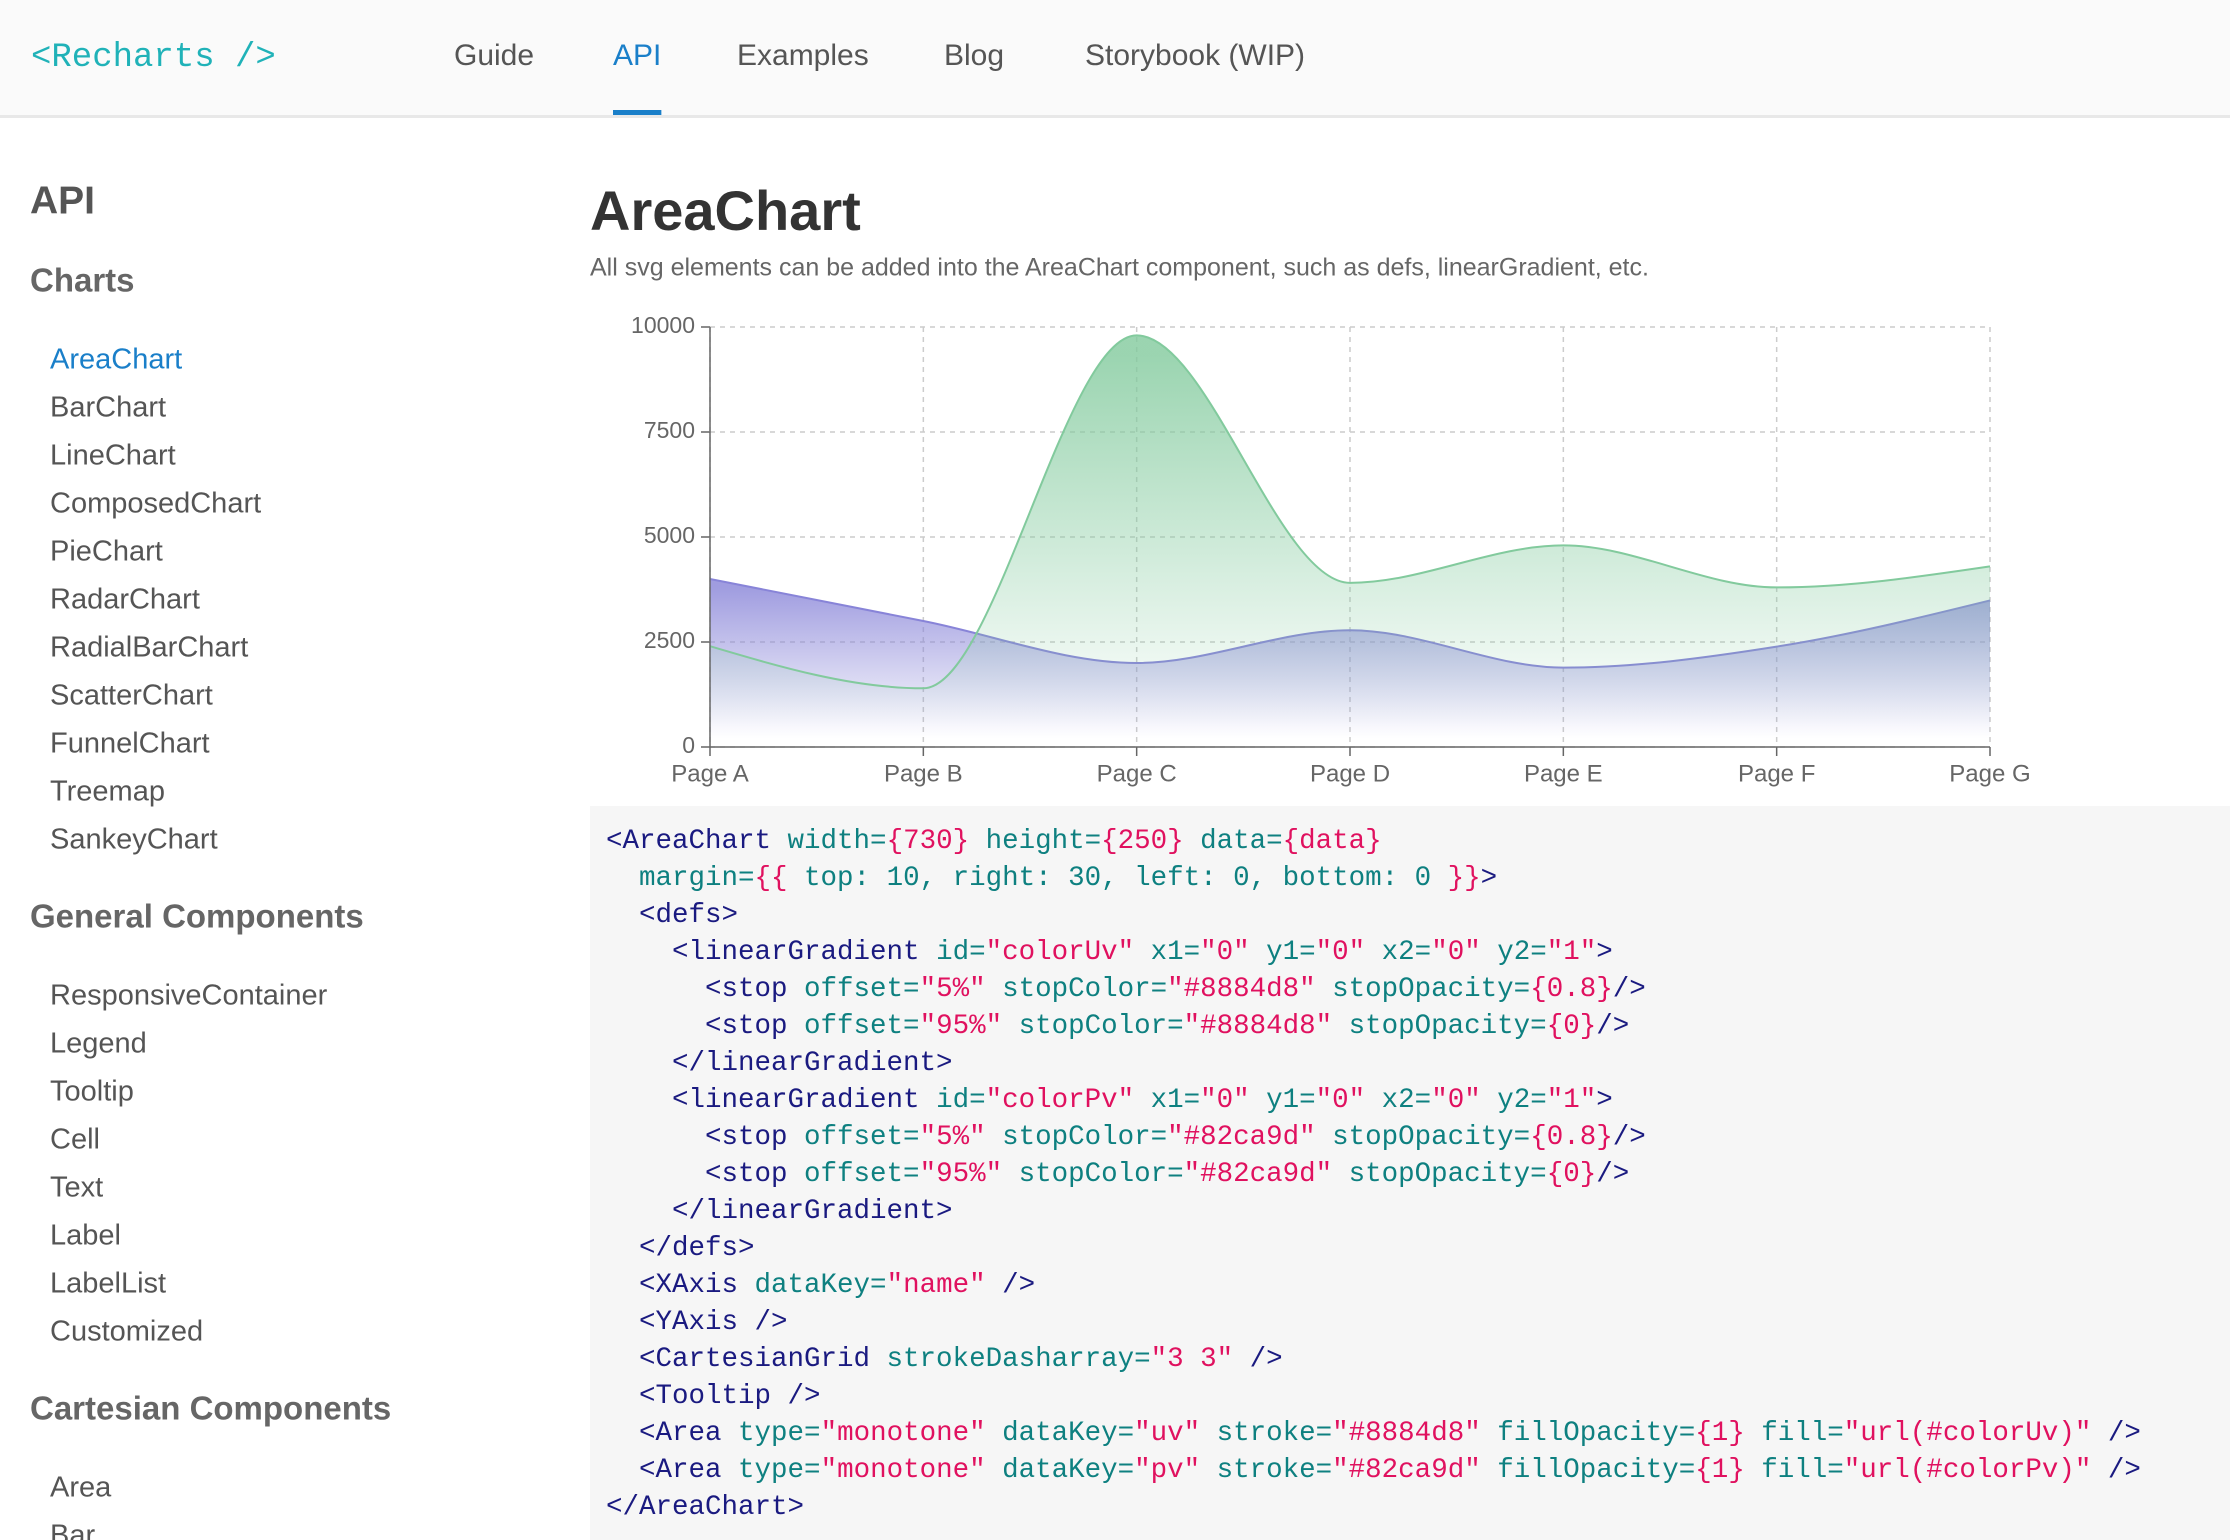 The image size is (2230, 1540). What do you see at coordinates (803, 55) in the screenshot?
I see `nav-link: Examples` at bounding box center [803, 55].